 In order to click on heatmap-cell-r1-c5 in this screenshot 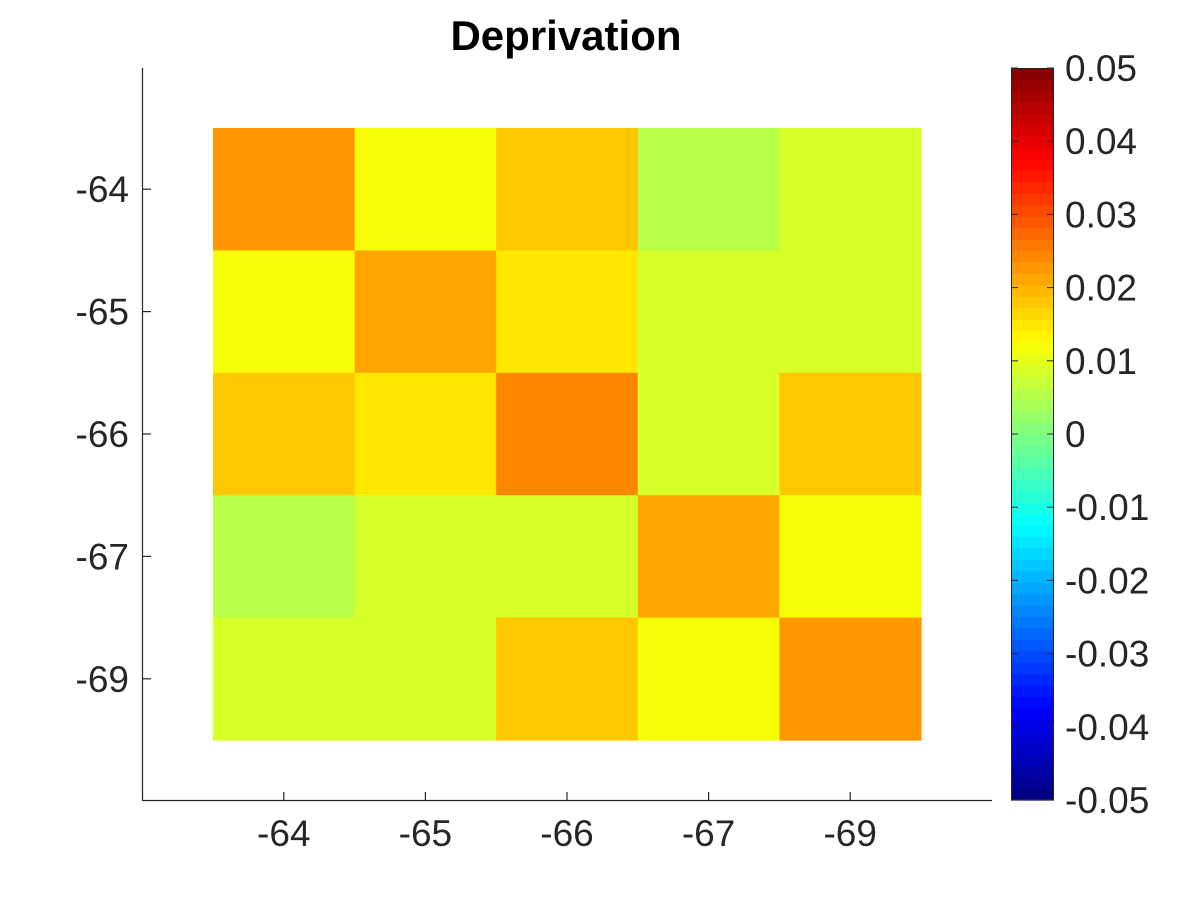, I will do `click(850, 189)`.